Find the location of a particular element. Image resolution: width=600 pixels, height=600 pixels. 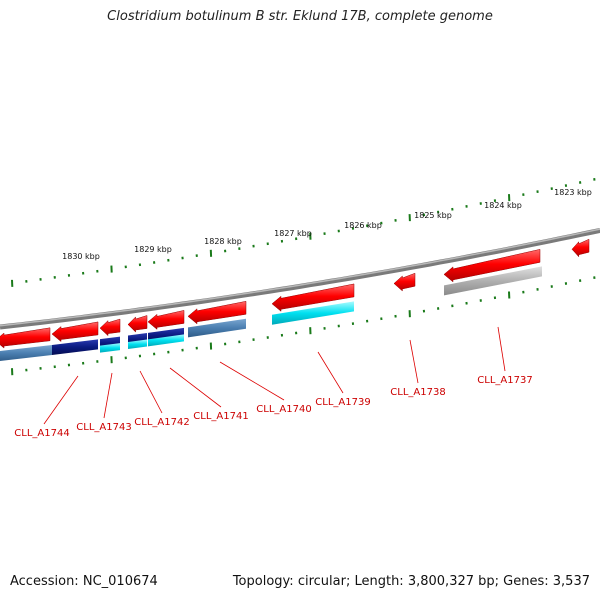

gene-label: CLL_A1744 is located at coordinates (41, 433).